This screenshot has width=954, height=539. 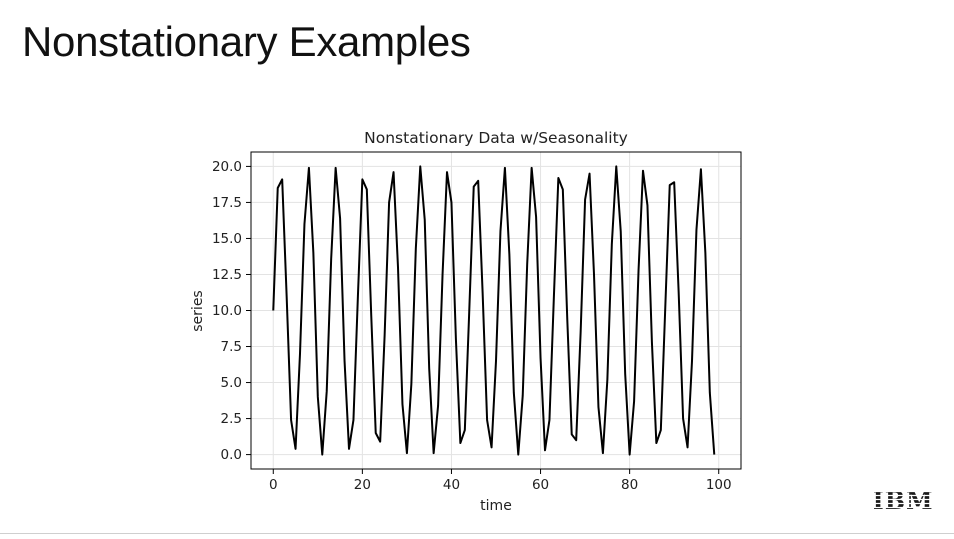 What do you see at coordinates (477, 533) in the screenshot?
I see `bottom-rule` at bounding box center [477, 533].